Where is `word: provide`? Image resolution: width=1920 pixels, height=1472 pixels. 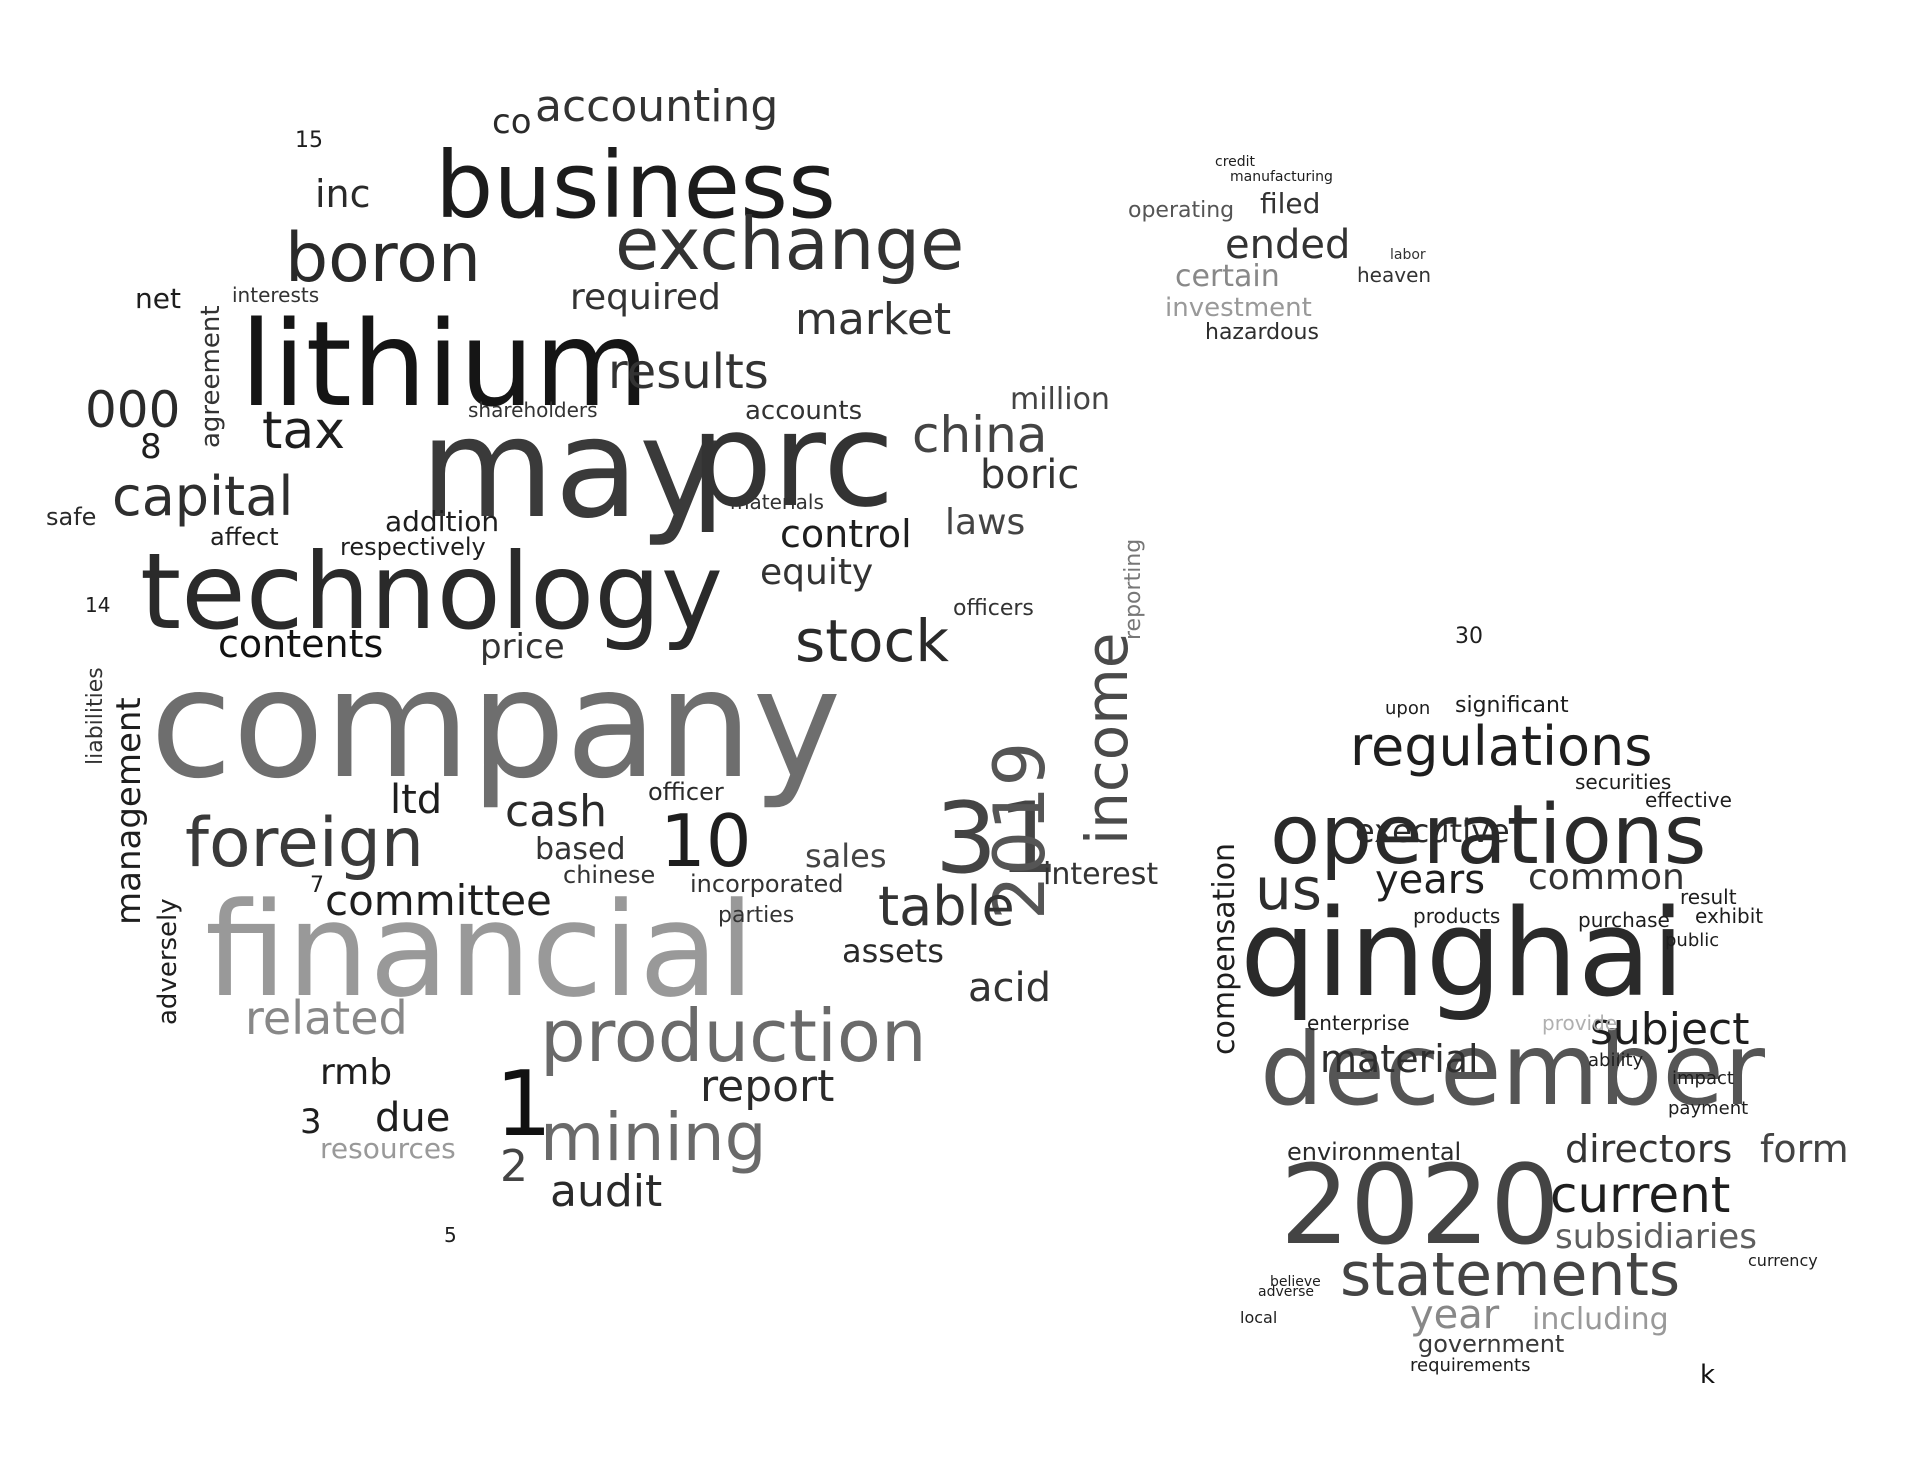
word: provide is located at coordinates (1580, 1023).